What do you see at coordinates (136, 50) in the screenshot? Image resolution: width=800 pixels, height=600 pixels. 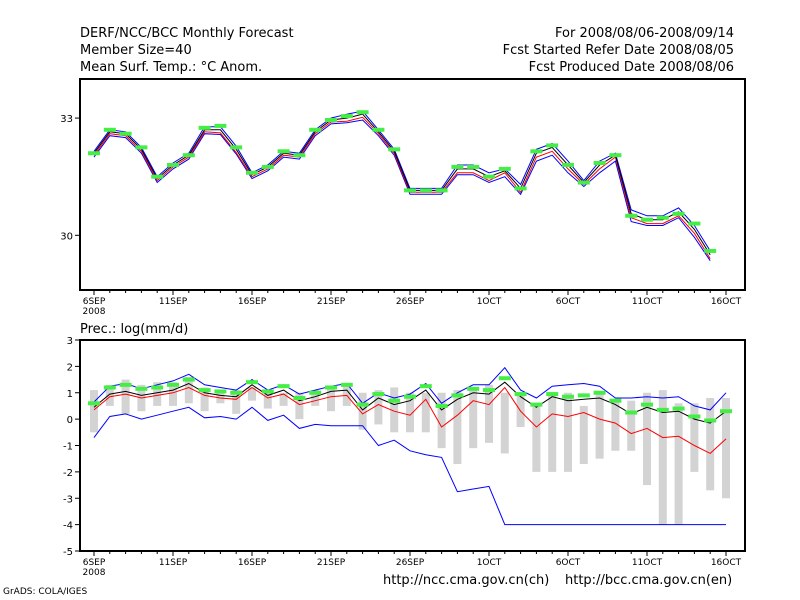 I see `member-size: Member Size=40` at bounding box center [136, 50].